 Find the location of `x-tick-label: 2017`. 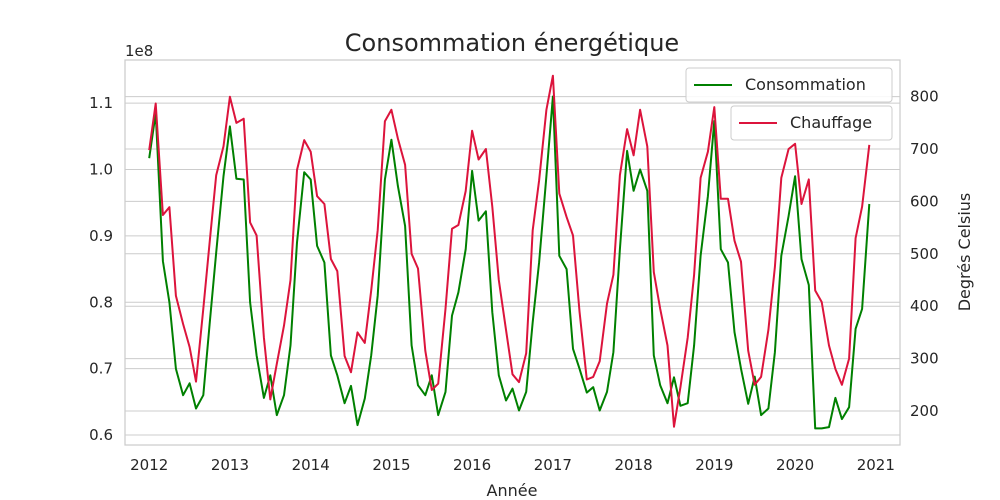

x-tick-label: 2017 is located at coordinates (553, 465).